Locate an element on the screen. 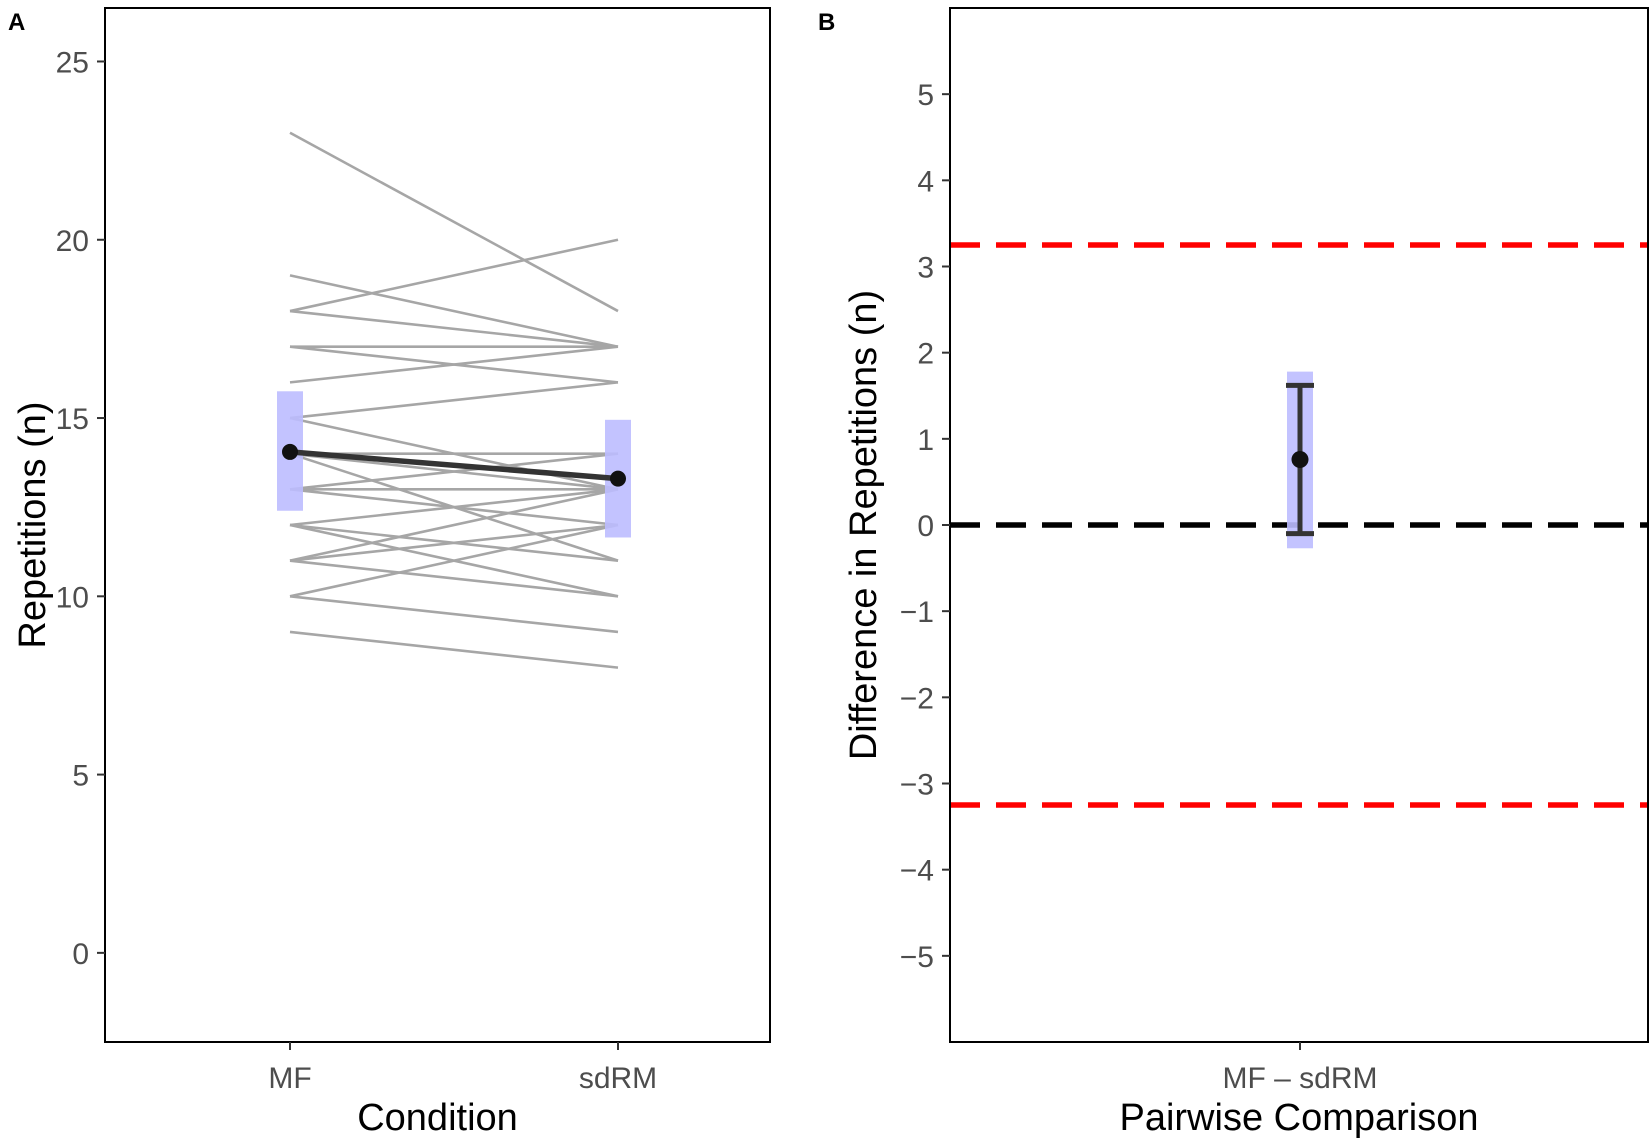 Image resolution: width=1650 pixels, height=1142 pixels. y-tick-label: 1 is located at coordinates (925, 440).